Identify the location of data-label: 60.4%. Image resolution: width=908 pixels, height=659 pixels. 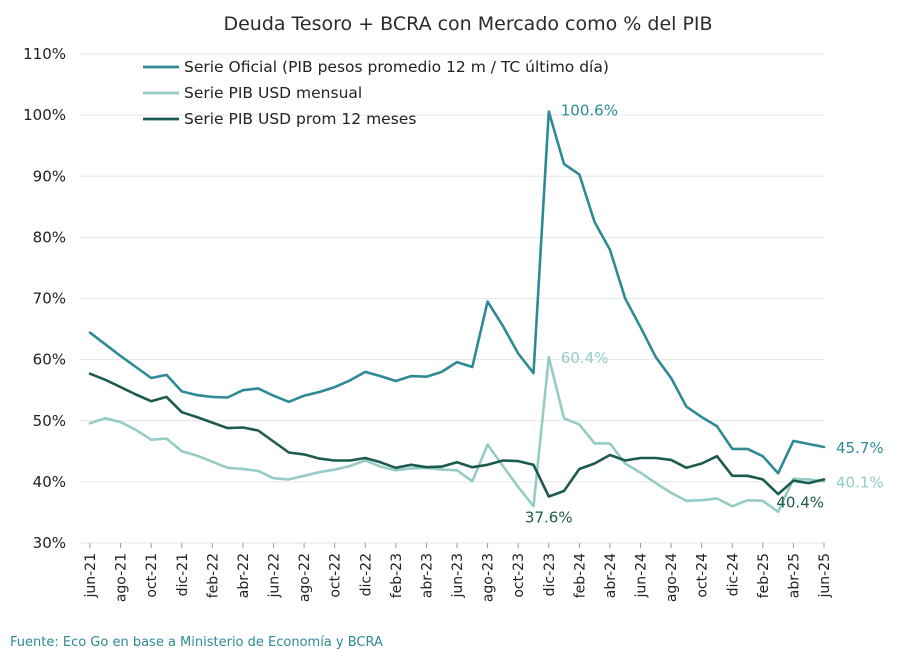
(585, 358).